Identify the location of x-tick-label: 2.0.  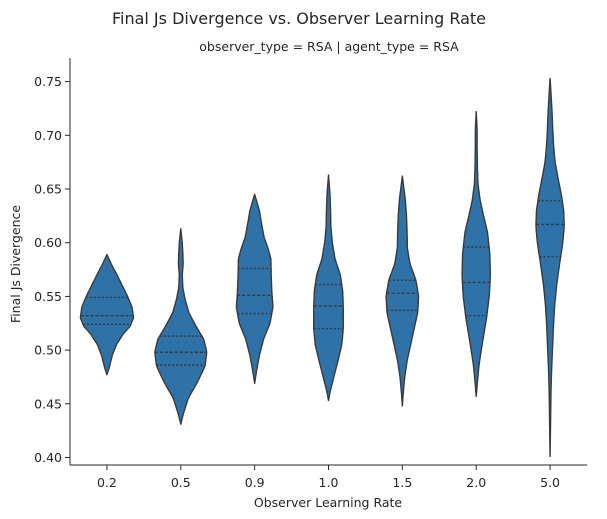
(476, 482).